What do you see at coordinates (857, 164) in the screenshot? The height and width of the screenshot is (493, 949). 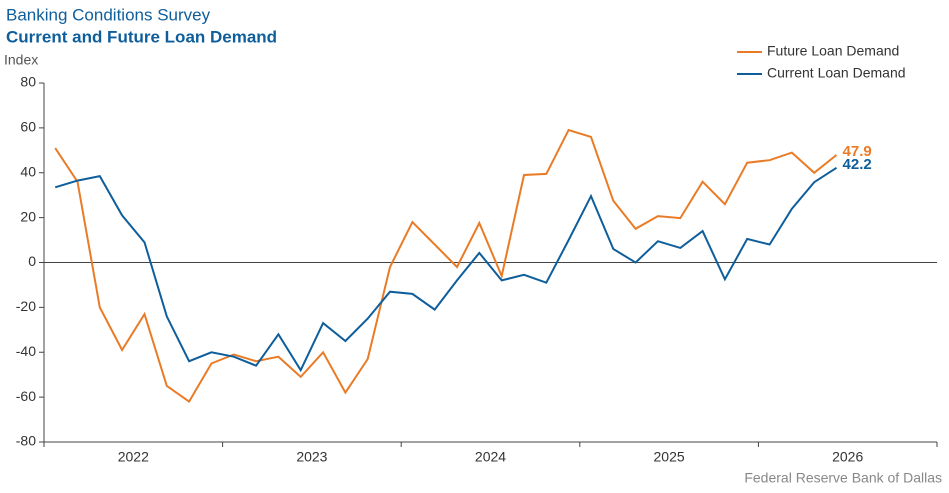 I see `end-label: 42.2` at bounding box center [857, 164].